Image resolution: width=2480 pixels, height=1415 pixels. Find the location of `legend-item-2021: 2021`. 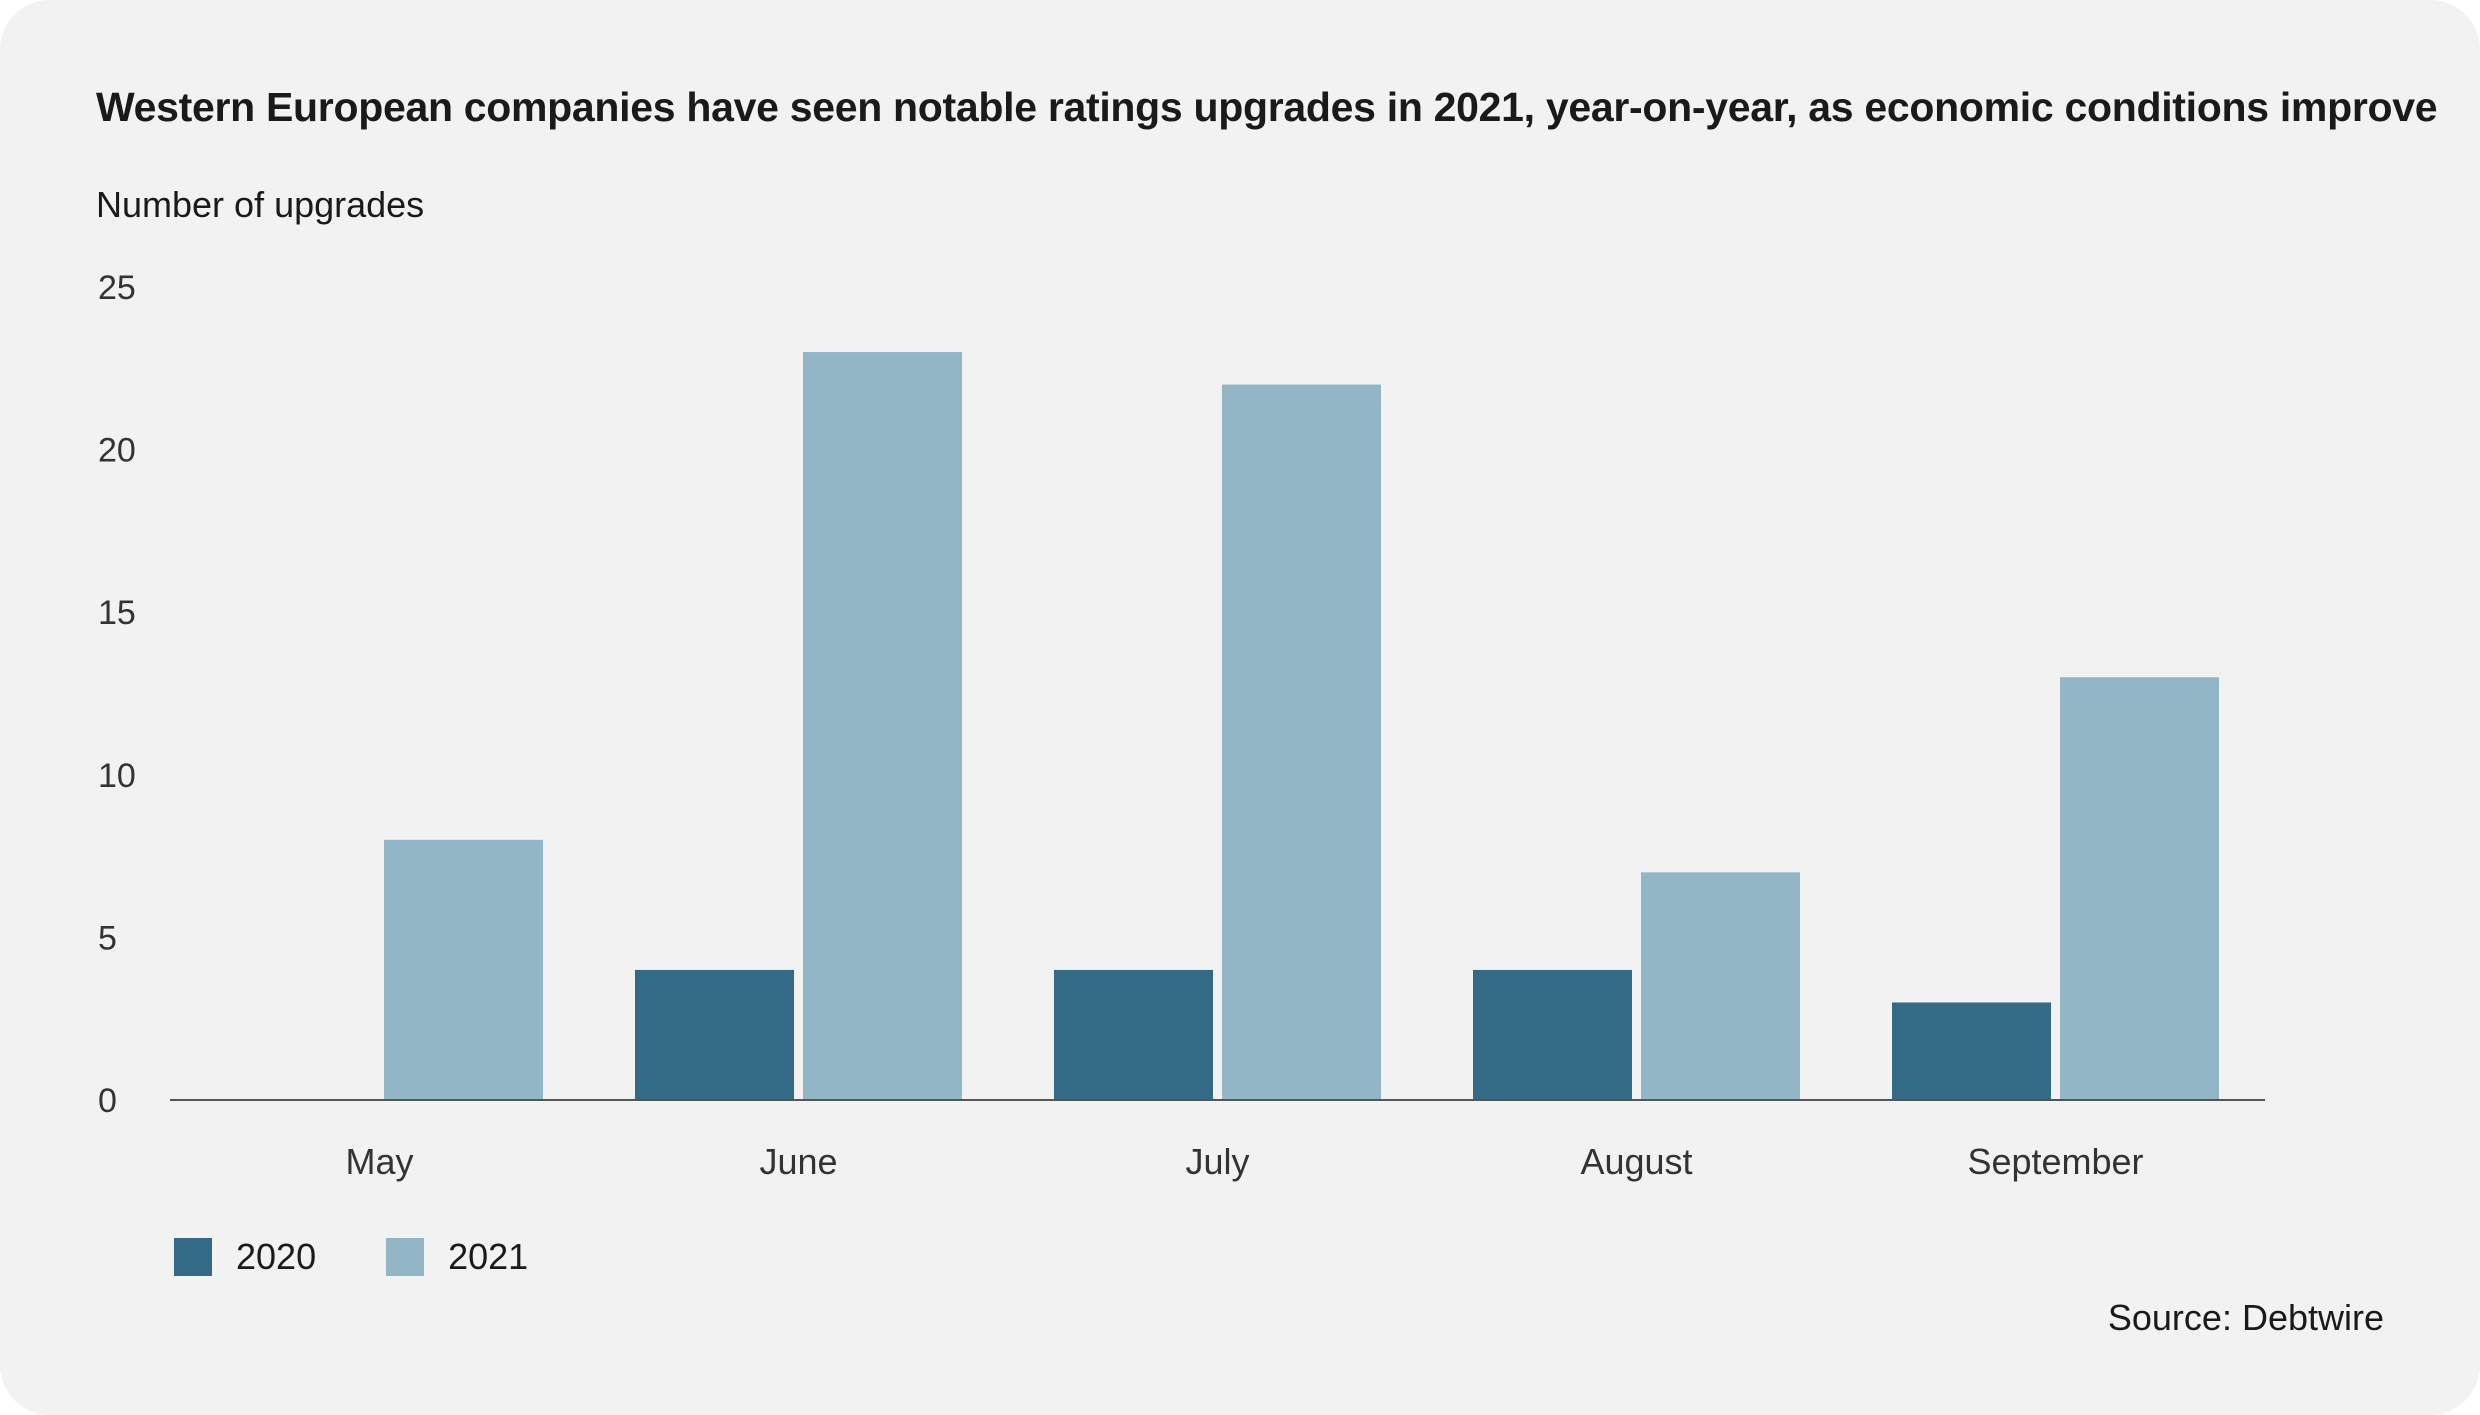

legend-item-2021: 2021 is located at coordinates (457, 1257).